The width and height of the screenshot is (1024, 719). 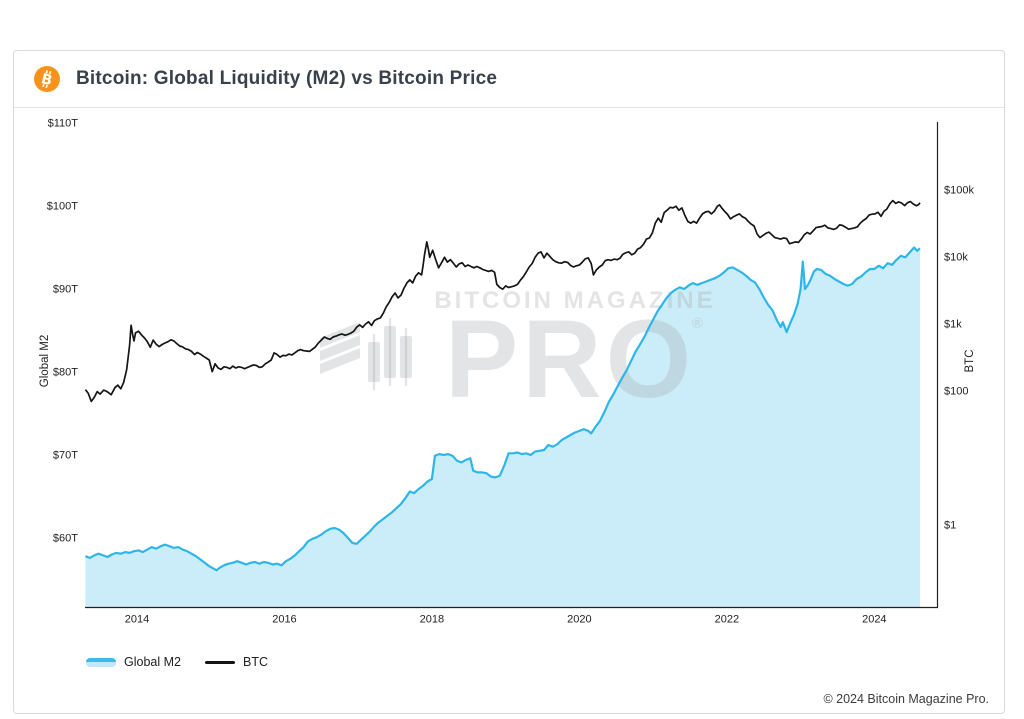 I want to click on copyright-text: © 2024 Bitcoin Magazine Pro., so click(x=906, y=699).